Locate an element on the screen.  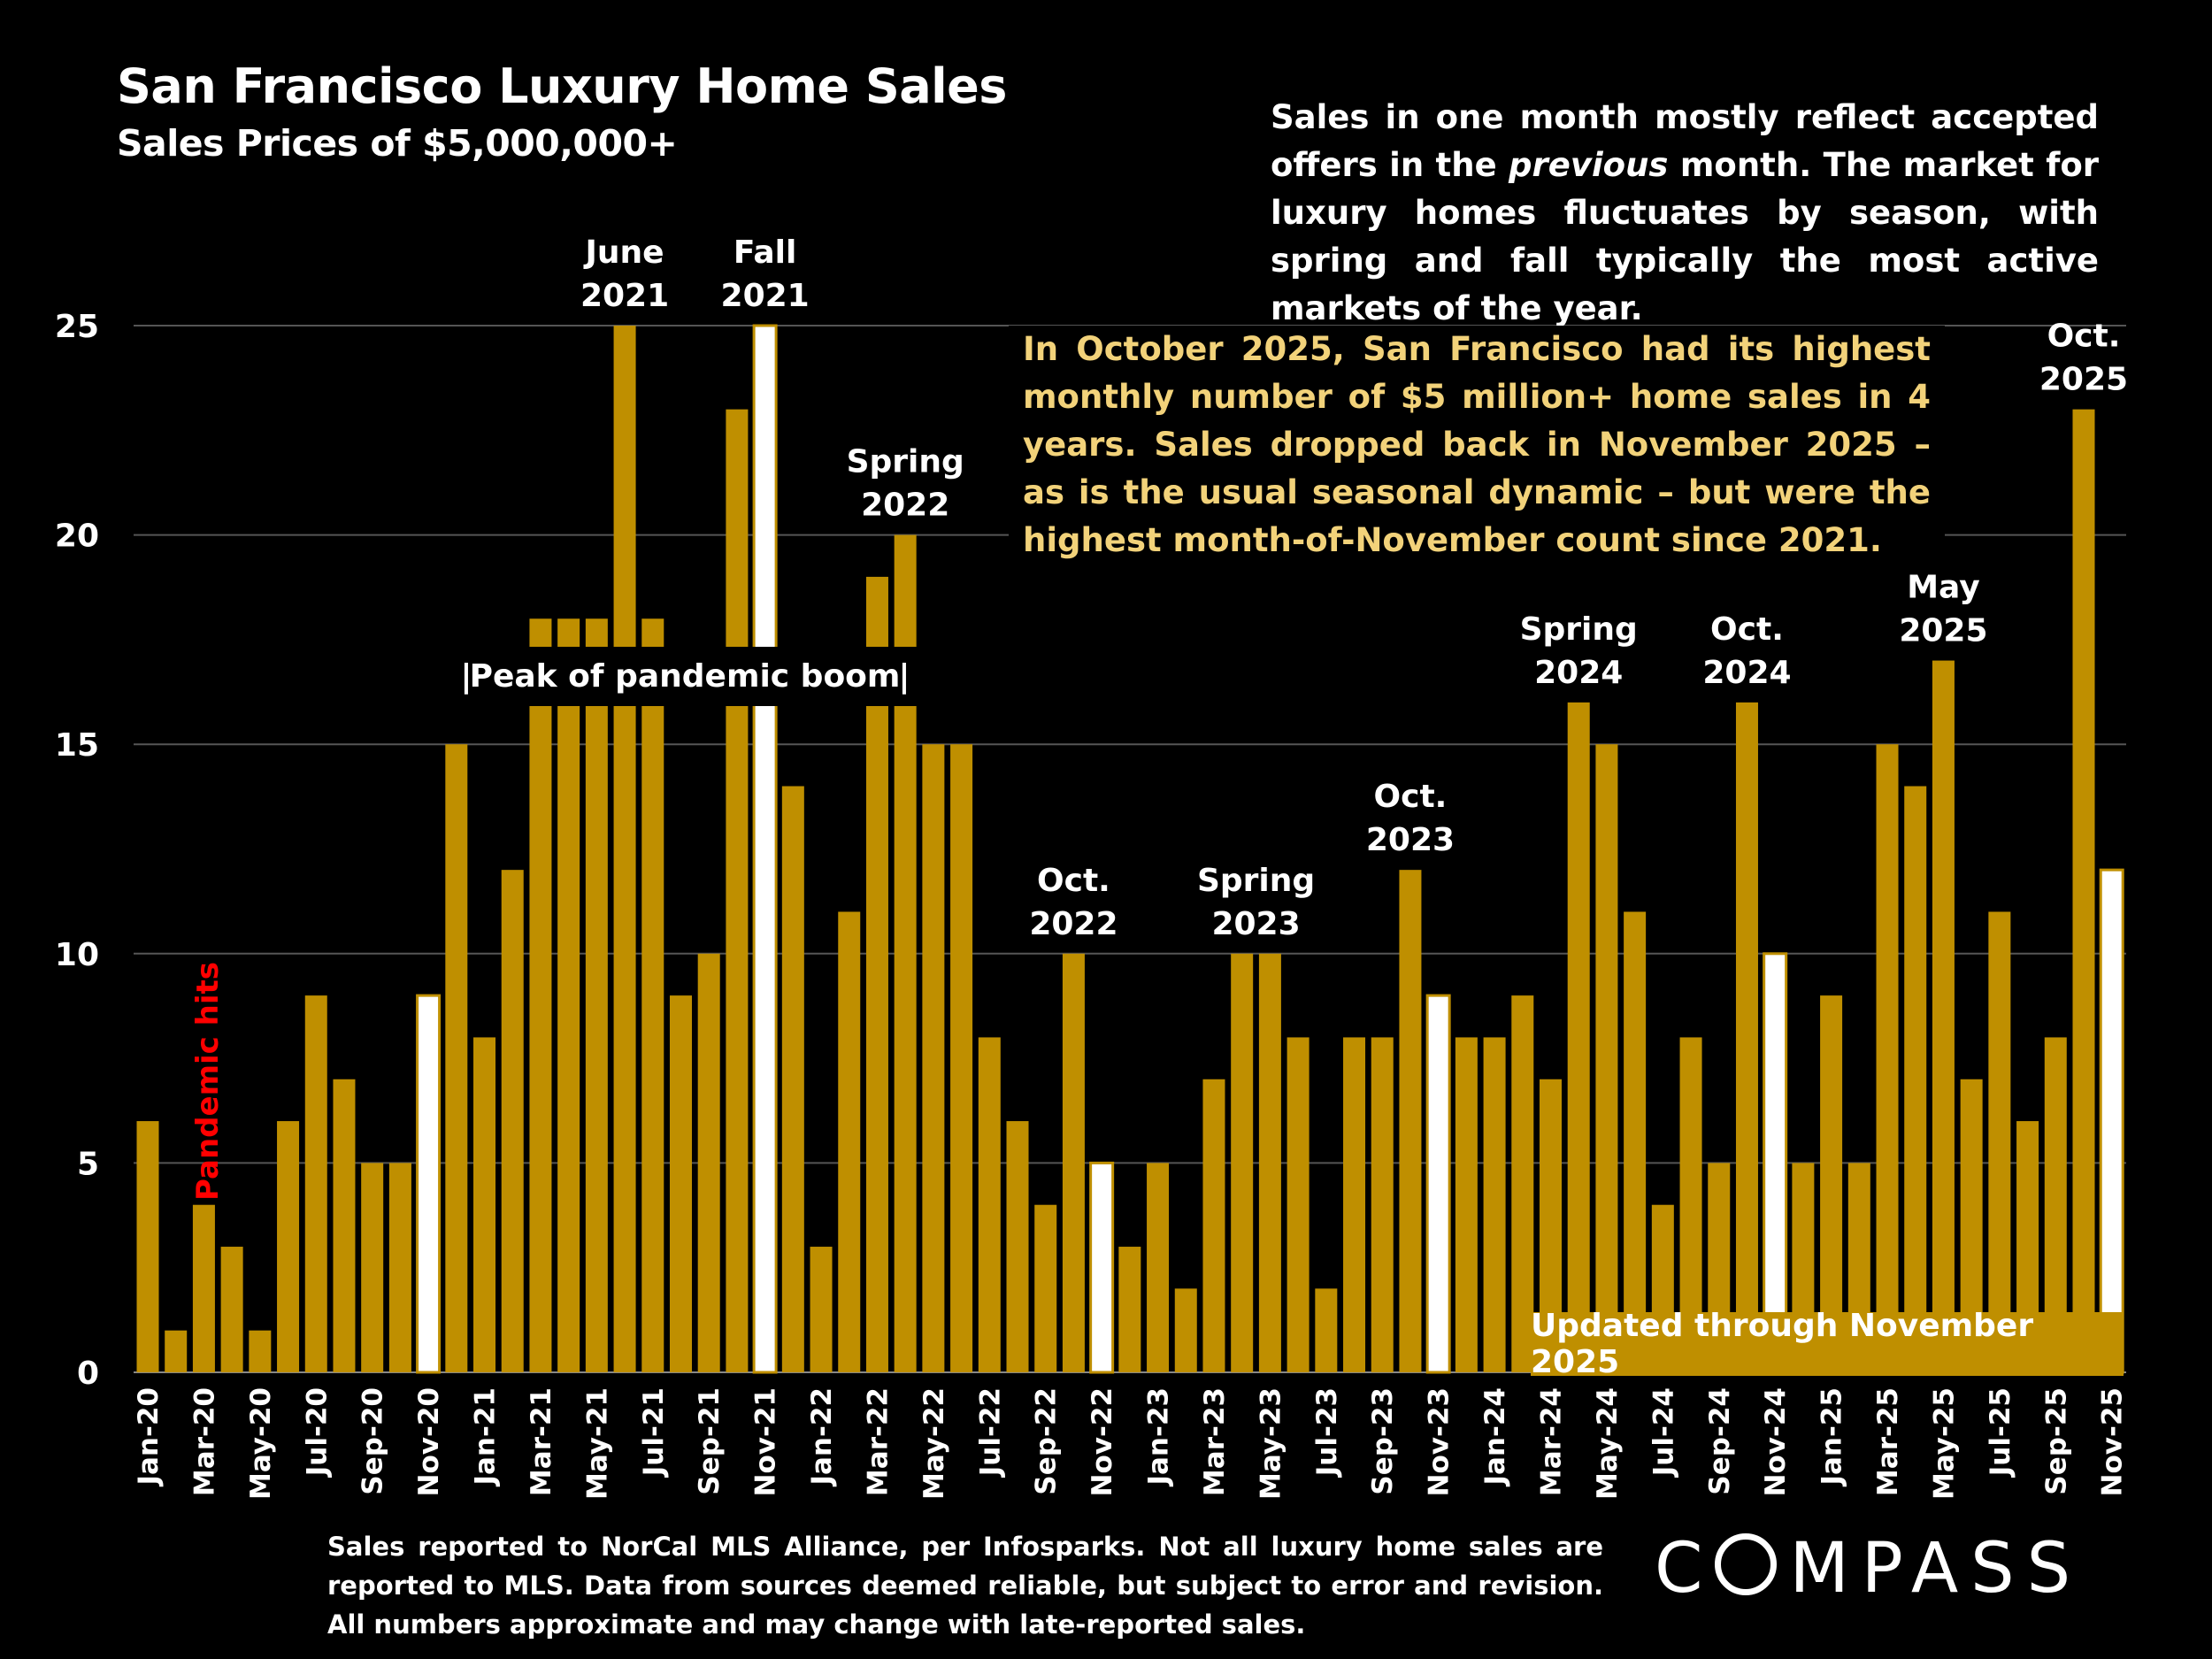
x-tick-label: Mar-21 is located at coordinates (541, 1442).